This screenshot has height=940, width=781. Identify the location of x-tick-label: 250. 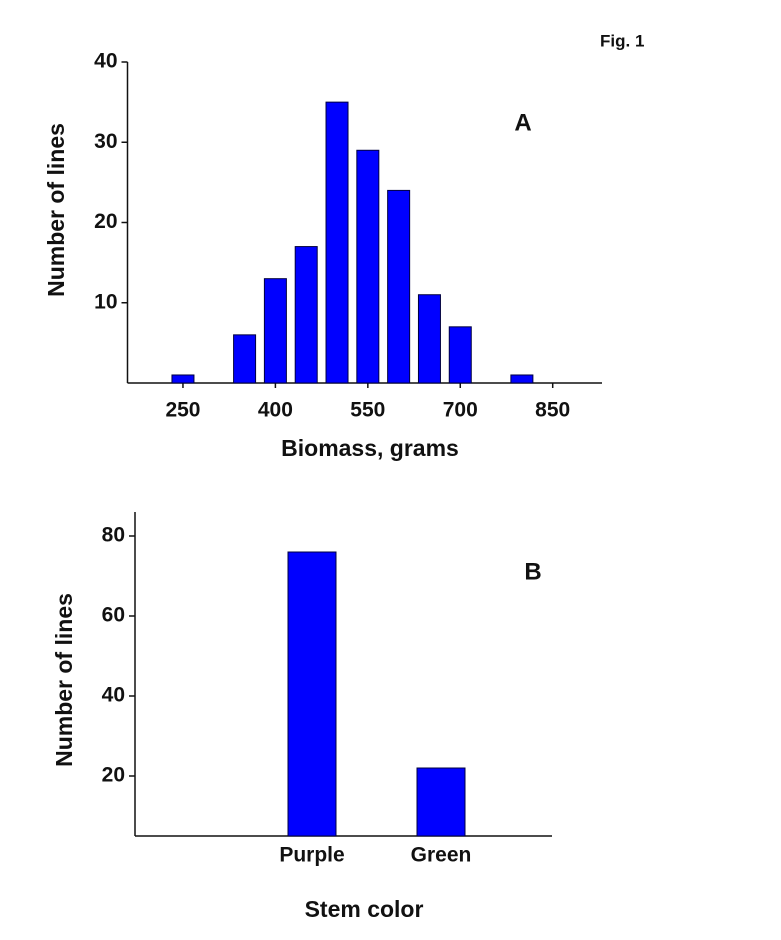
(182, 410).